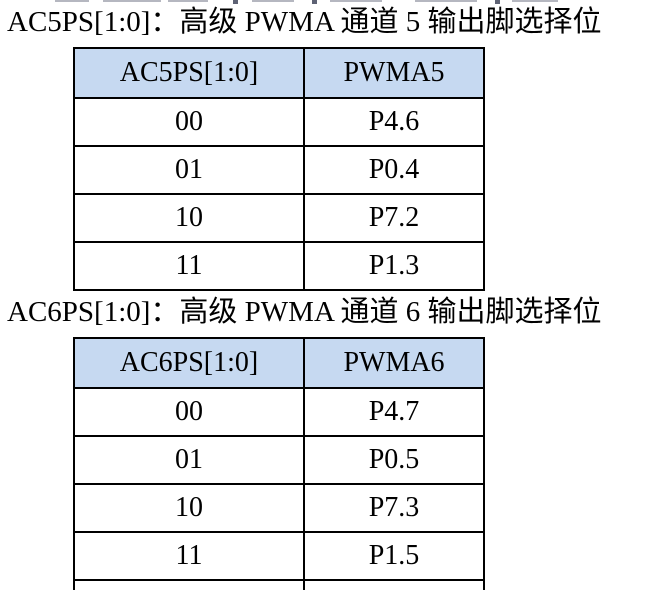 The height and width of the screenshot is (590, 672). Describe the element at coordinates (394, 218) in the screenshot. I see `pin-value-cell: P7.2` at that location.